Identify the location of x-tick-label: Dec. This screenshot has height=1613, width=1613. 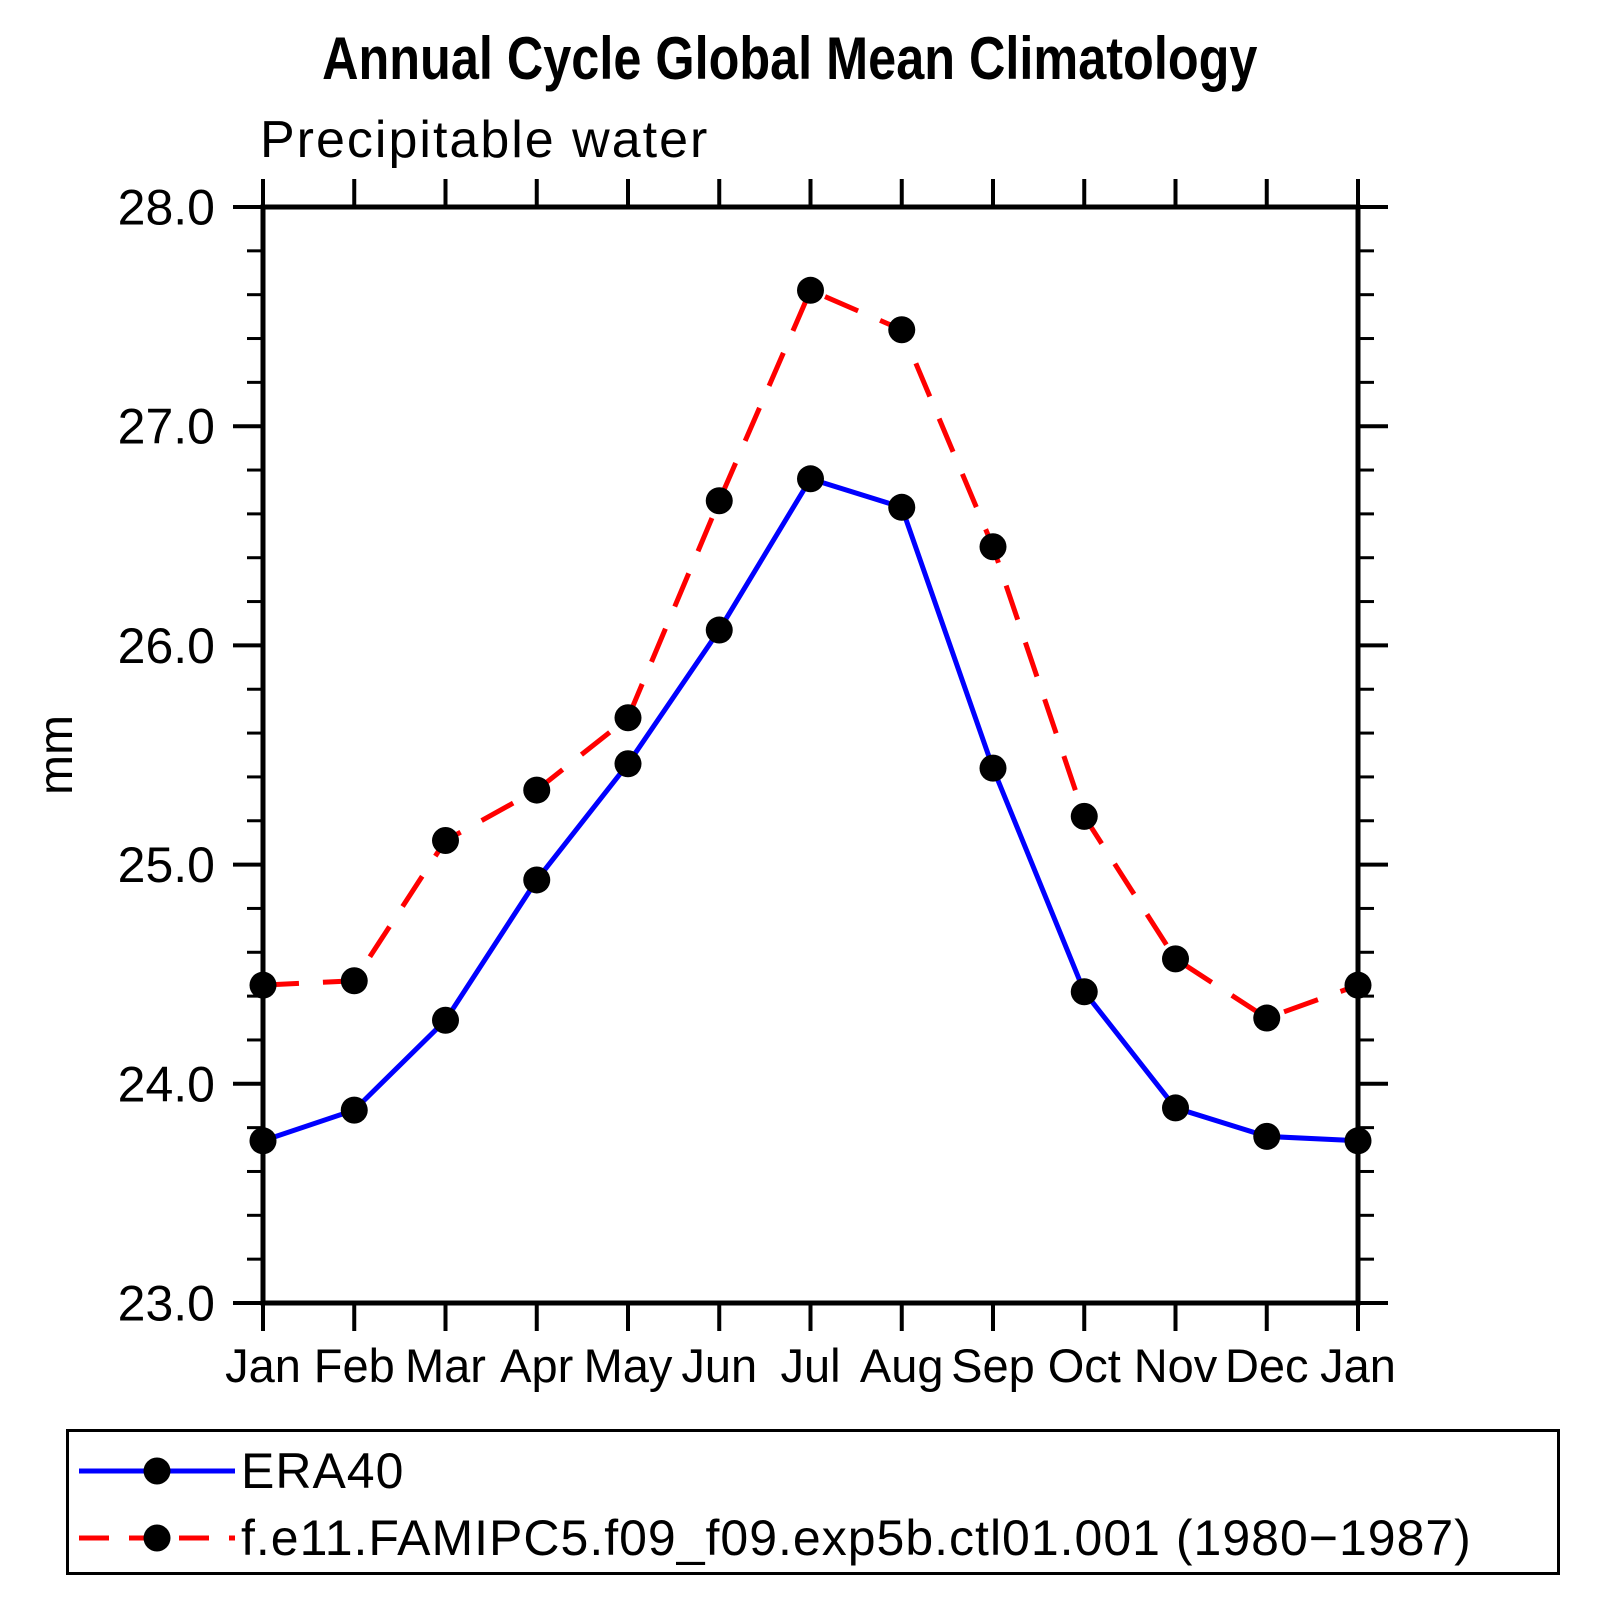
(1267, 1365).